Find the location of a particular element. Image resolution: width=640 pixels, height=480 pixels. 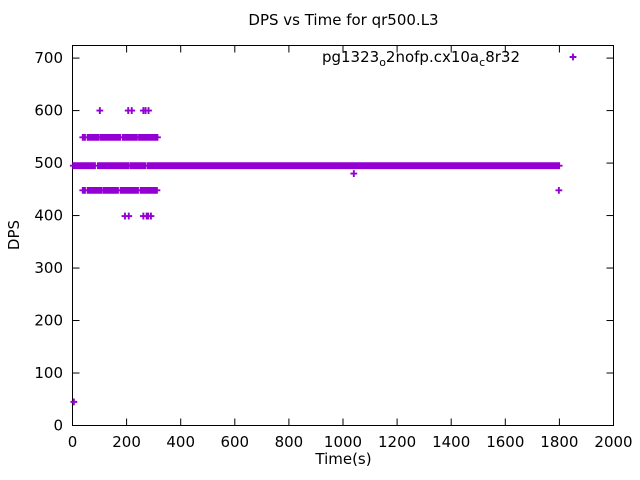

x-tick-label: 2000 is located at coordinates (613, 442).